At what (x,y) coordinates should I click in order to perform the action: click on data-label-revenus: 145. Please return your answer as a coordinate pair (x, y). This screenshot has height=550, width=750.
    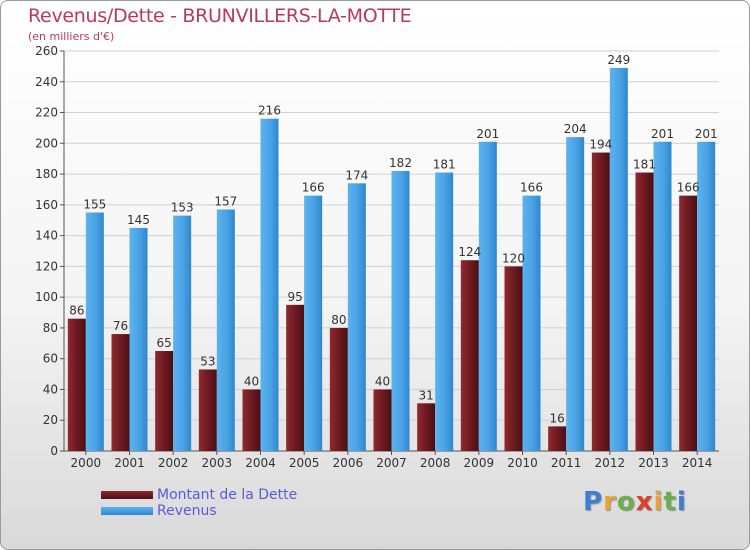
    Looking at the image, I should click on (138, 220).